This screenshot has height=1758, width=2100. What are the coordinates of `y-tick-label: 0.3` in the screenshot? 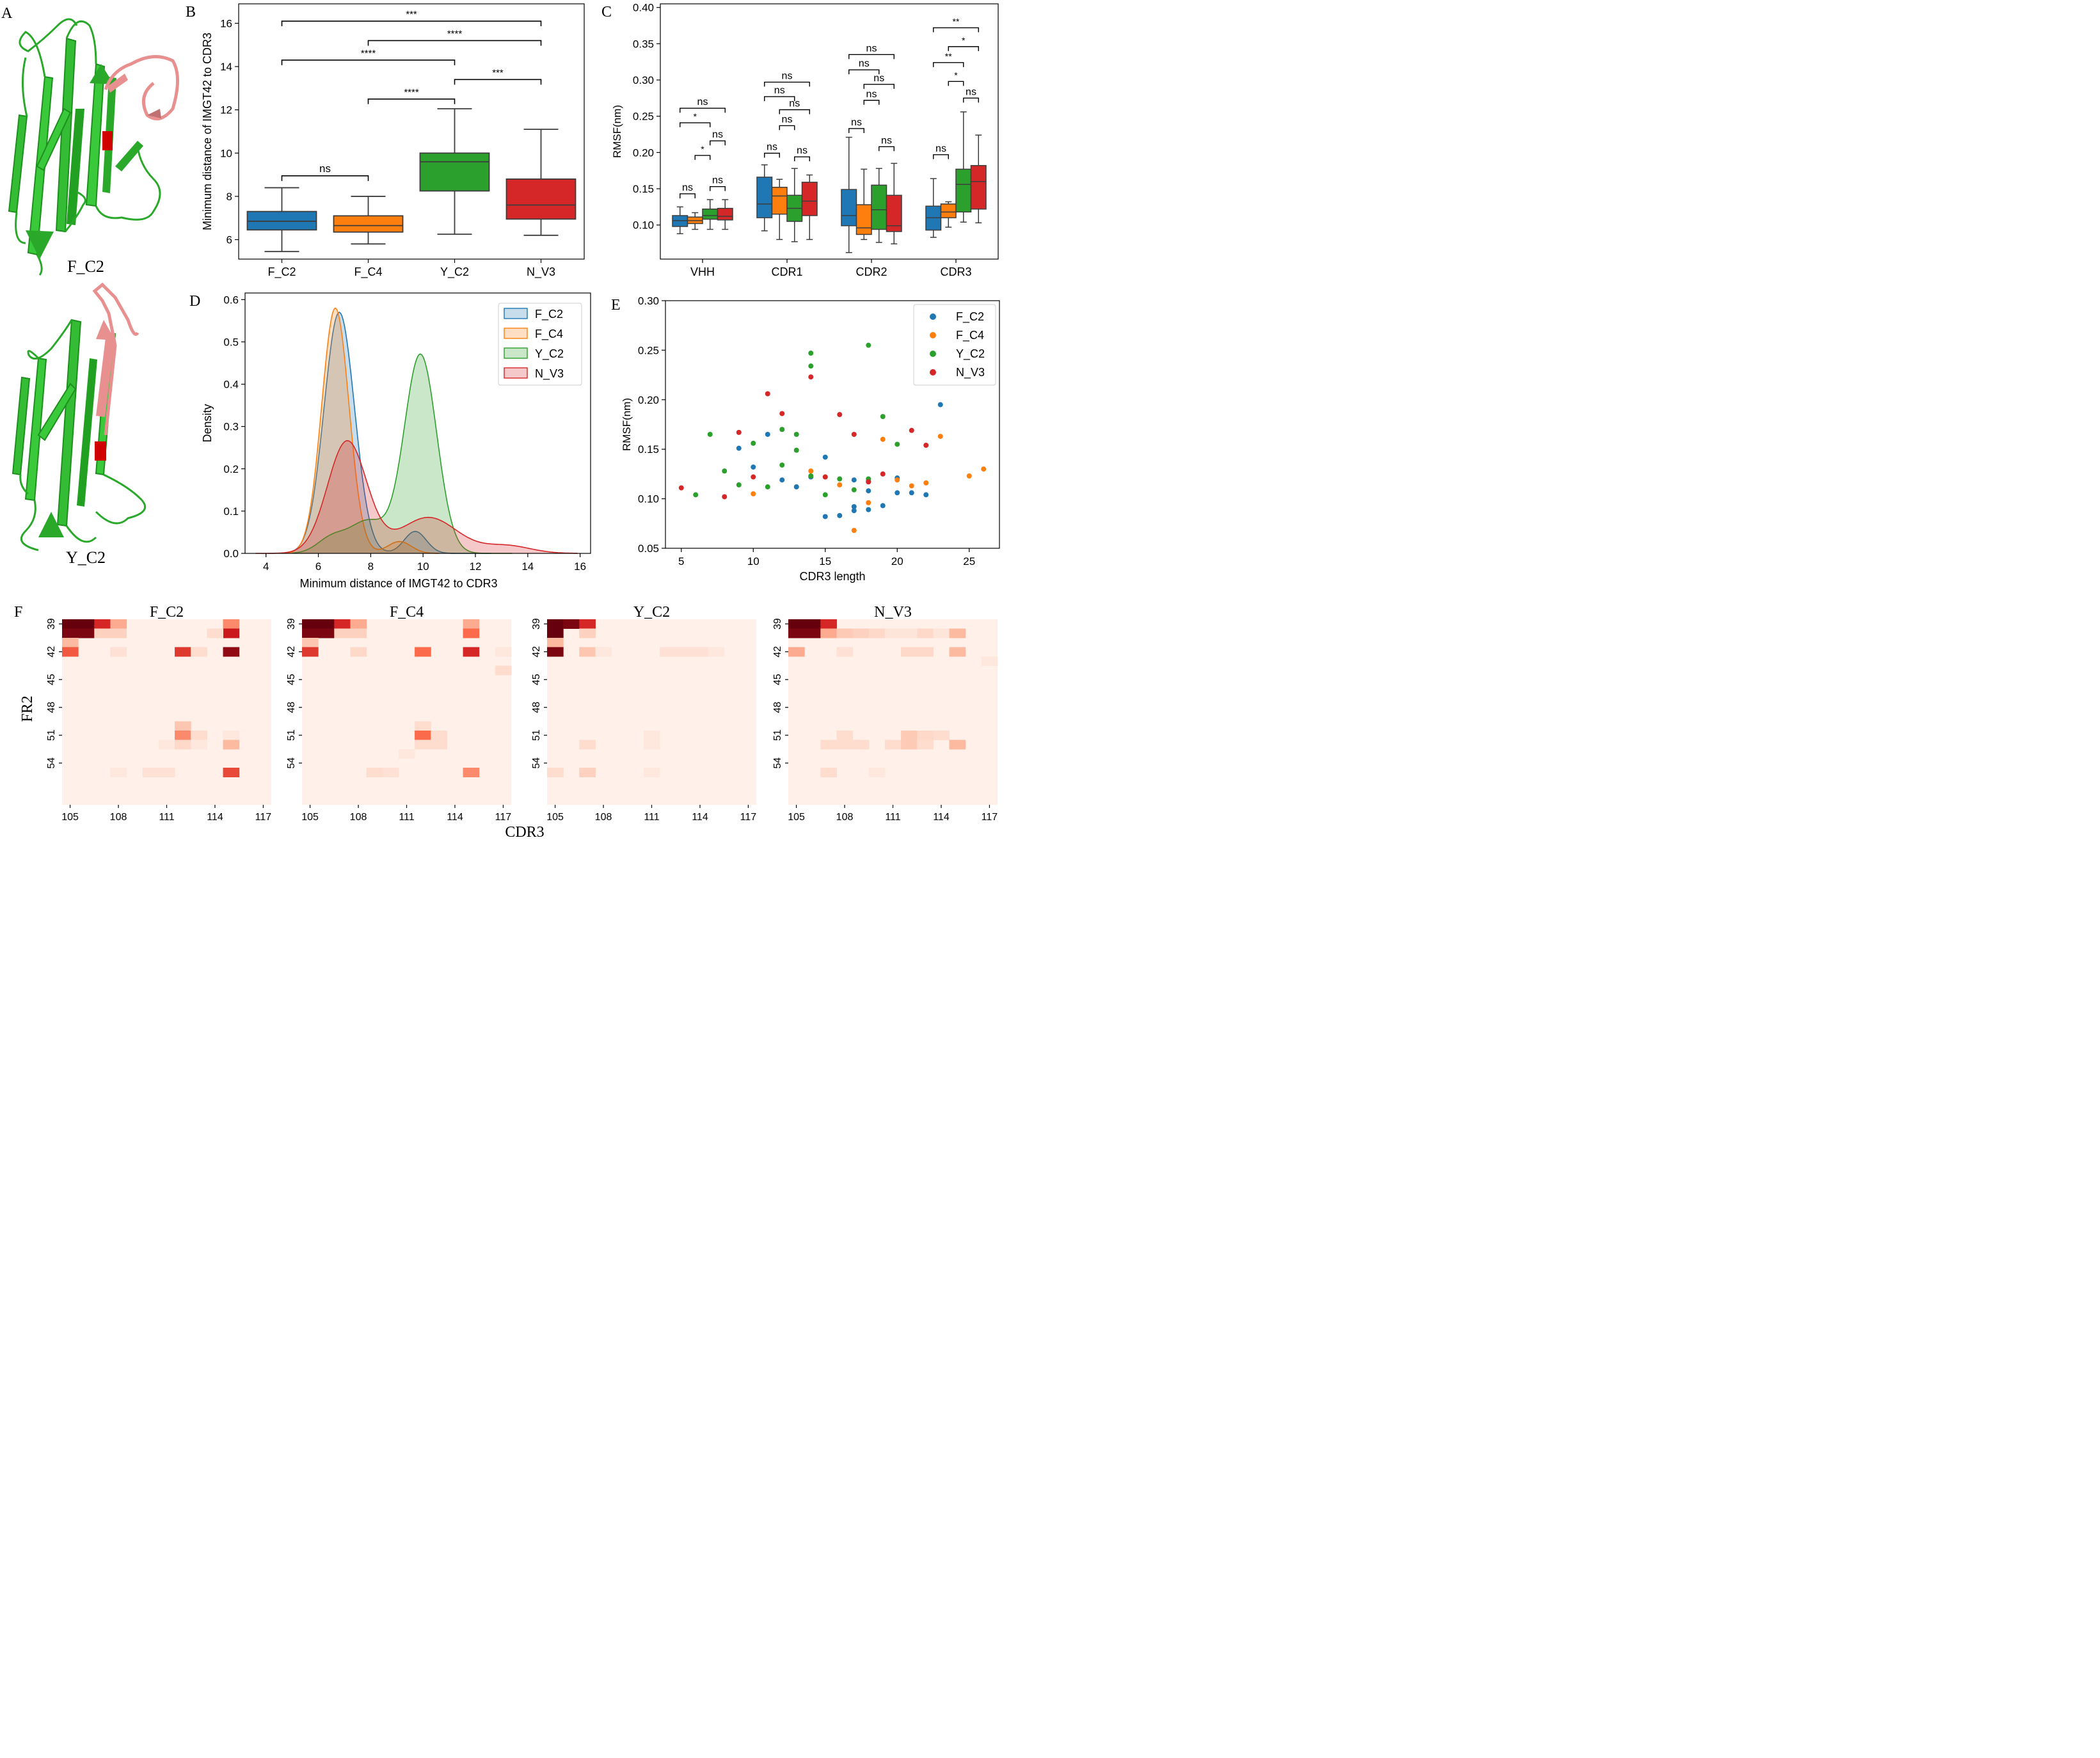 It's located at (231, 427).